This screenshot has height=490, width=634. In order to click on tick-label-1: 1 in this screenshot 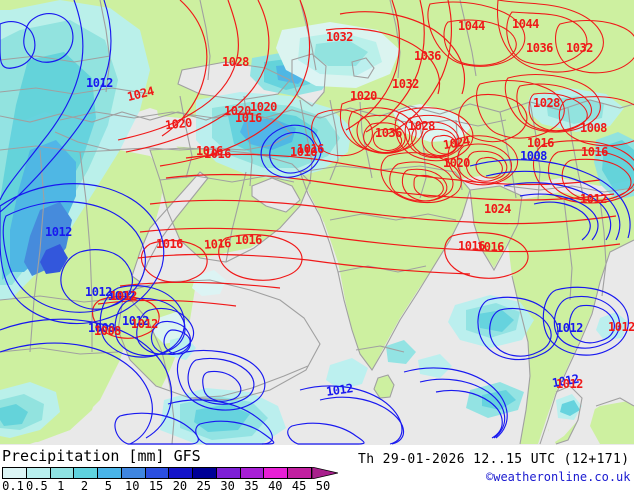, I will do `click(61, 484)`.